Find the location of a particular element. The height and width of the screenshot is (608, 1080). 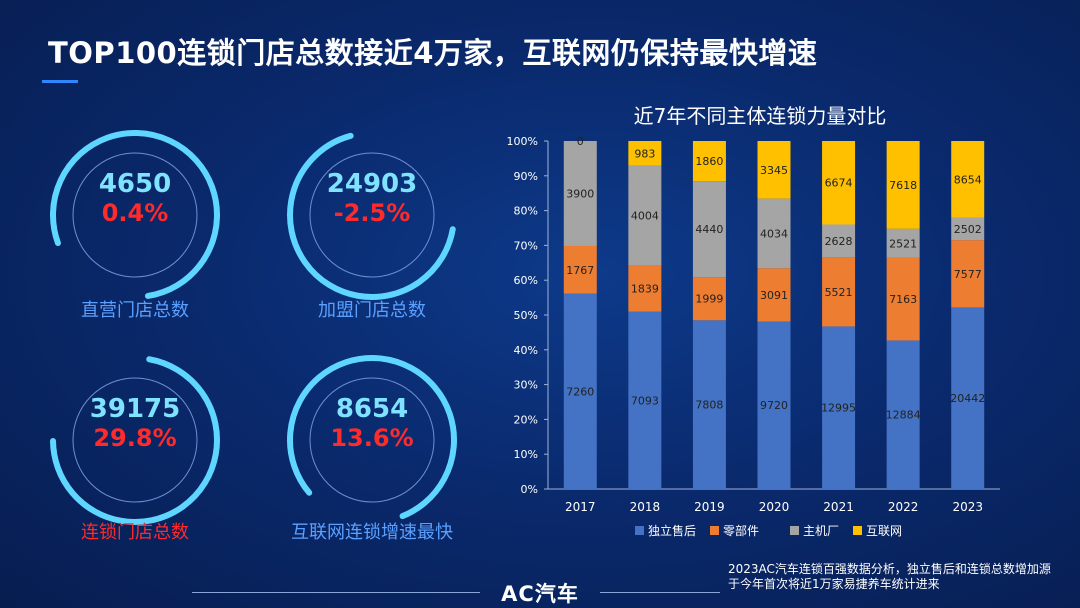

kpi-change: -2.5% is located at coordinates (372, 213).